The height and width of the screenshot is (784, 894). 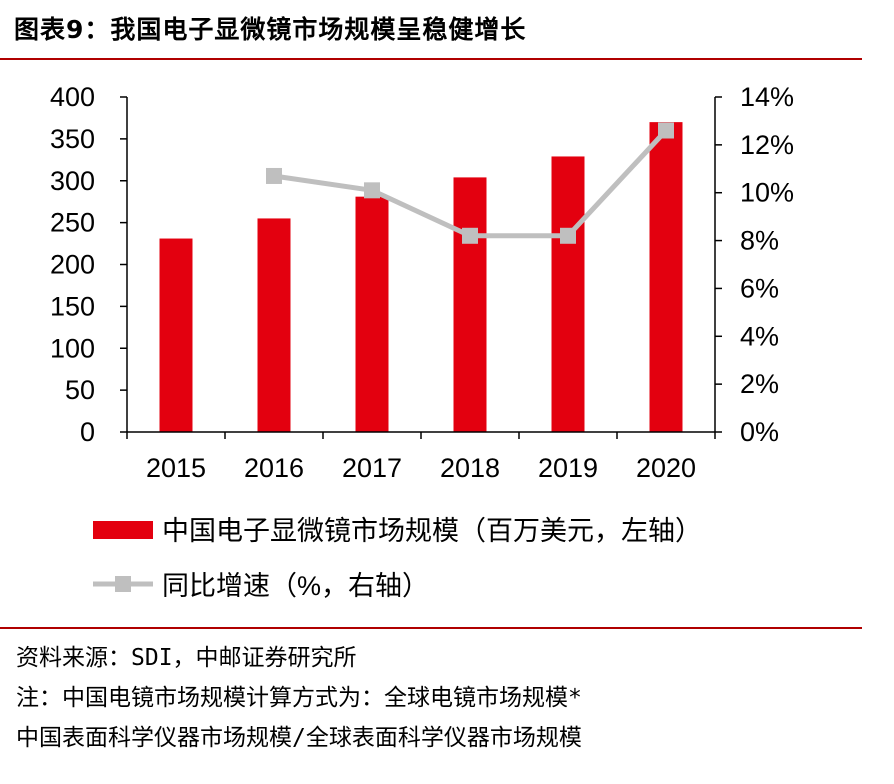 What do you see at coordinates (568, 468) in the screenshot?
I see `x-tick-label: 2019` at bounding box center [568, 468].